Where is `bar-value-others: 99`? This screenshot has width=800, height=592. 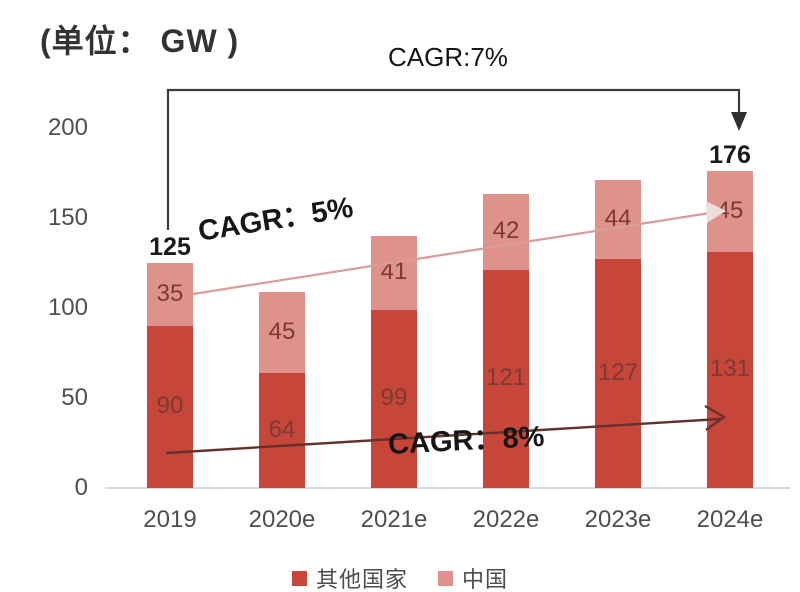
bar-value-others: 99 is located at coordinates (394, 397).